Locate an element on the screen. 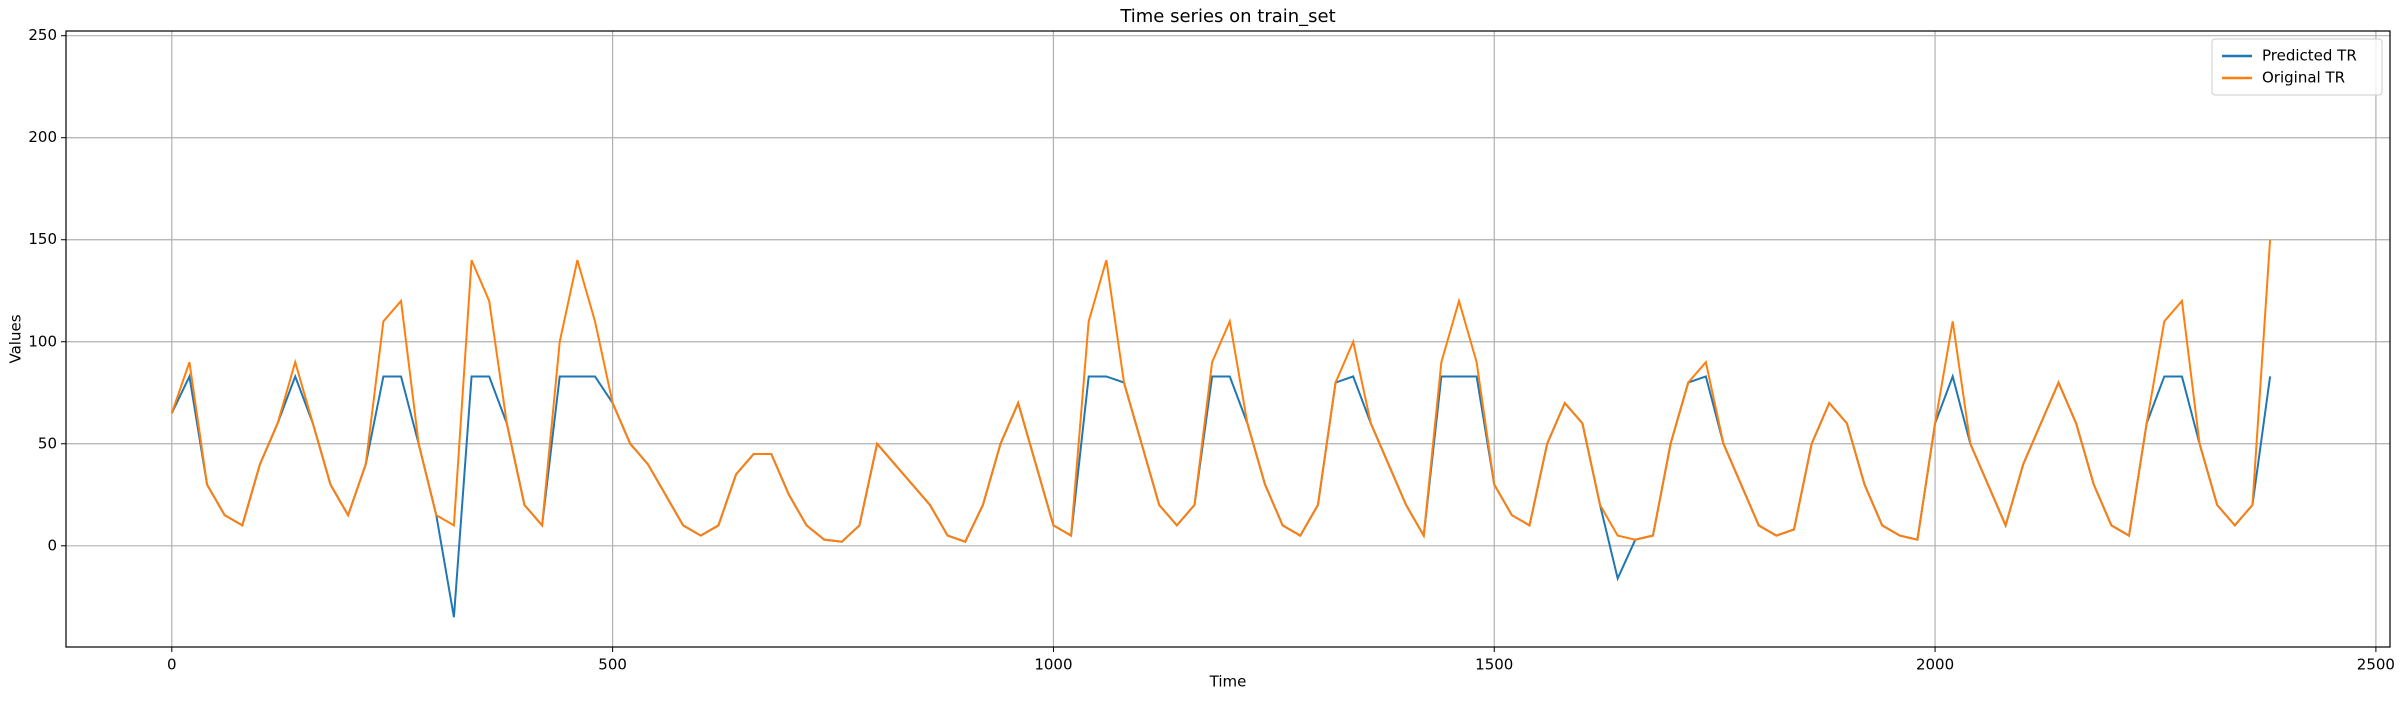 This screenshot has width=2405, height=703. legend-box is located at coordinates (2297, 67).